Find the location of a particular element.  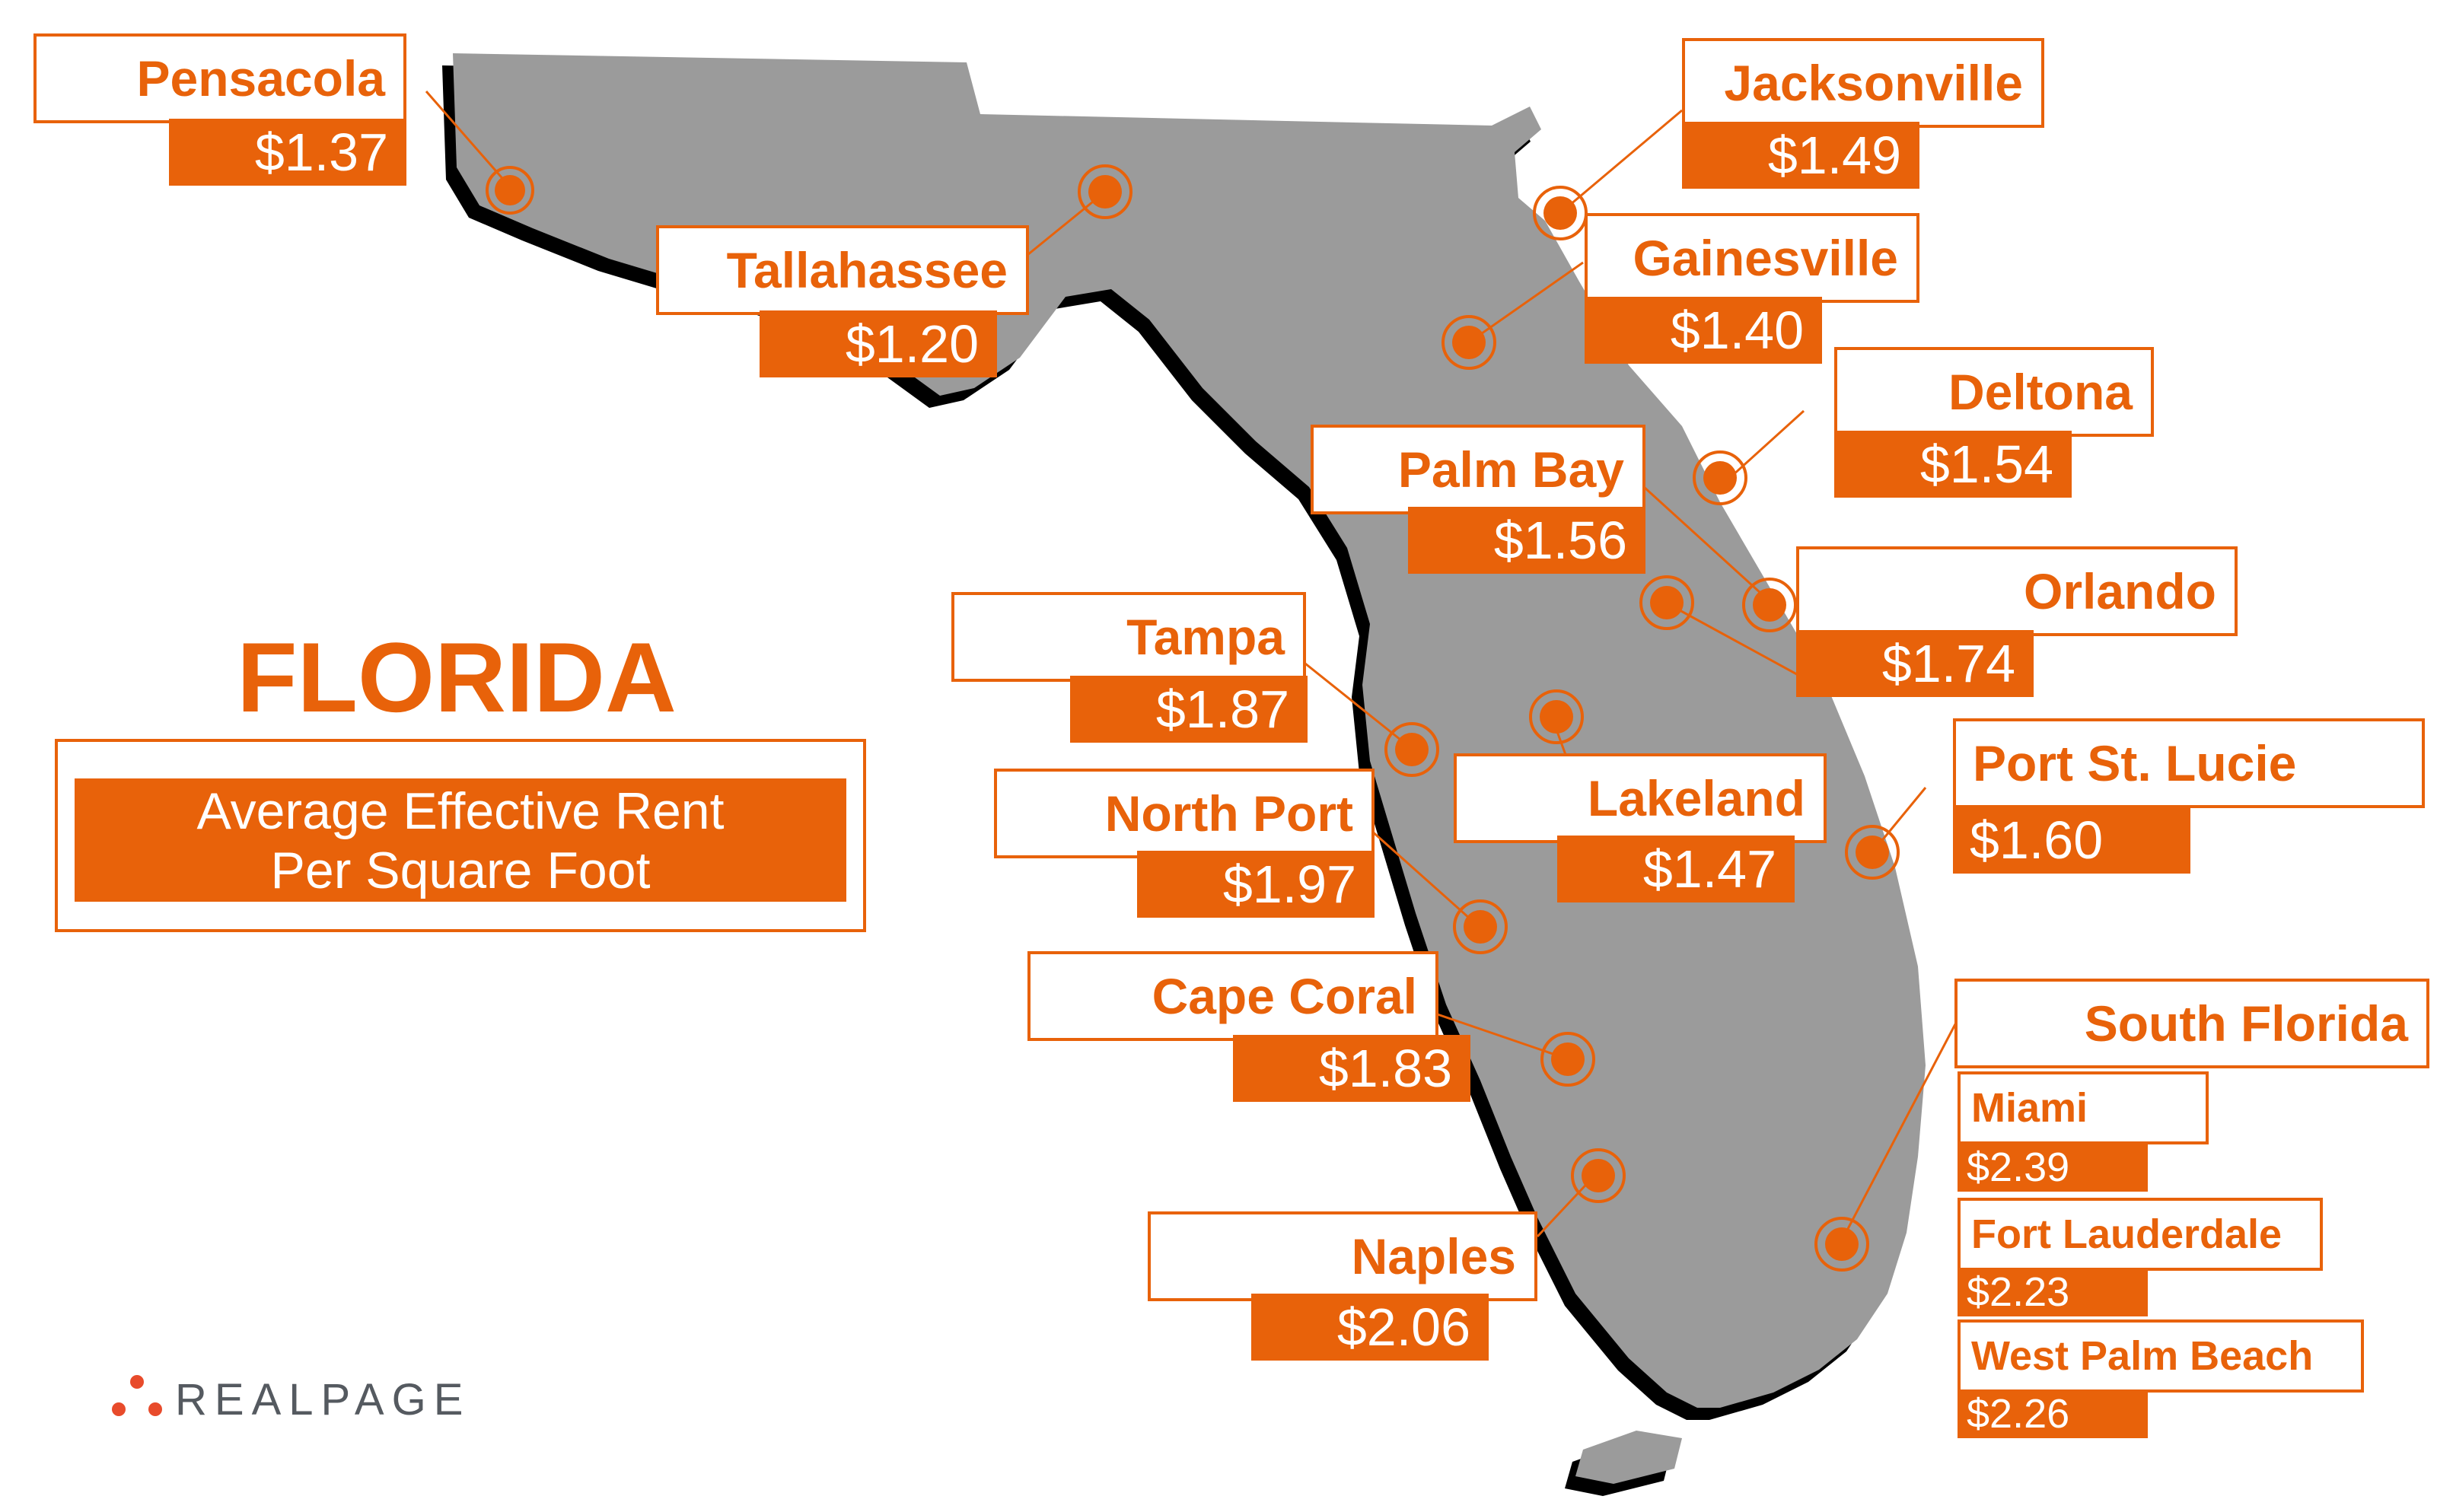

marker-tampa is located at coordinates (1411, 749).